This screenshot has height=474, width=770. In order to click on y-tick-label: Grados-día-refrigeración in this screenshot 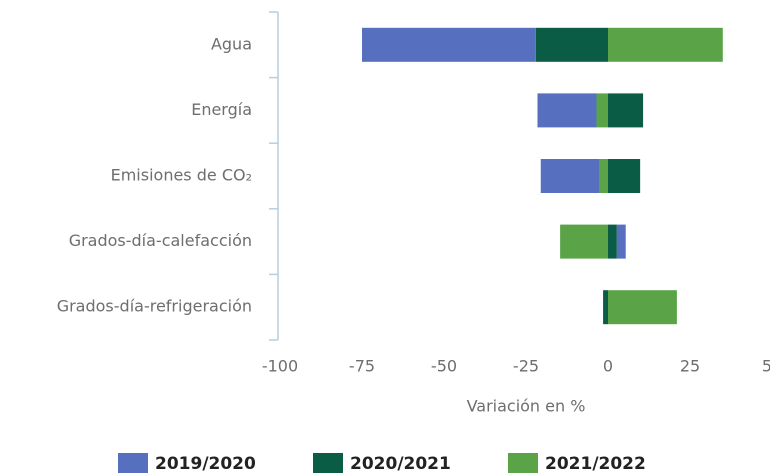, I will do `click(154, 306)`.